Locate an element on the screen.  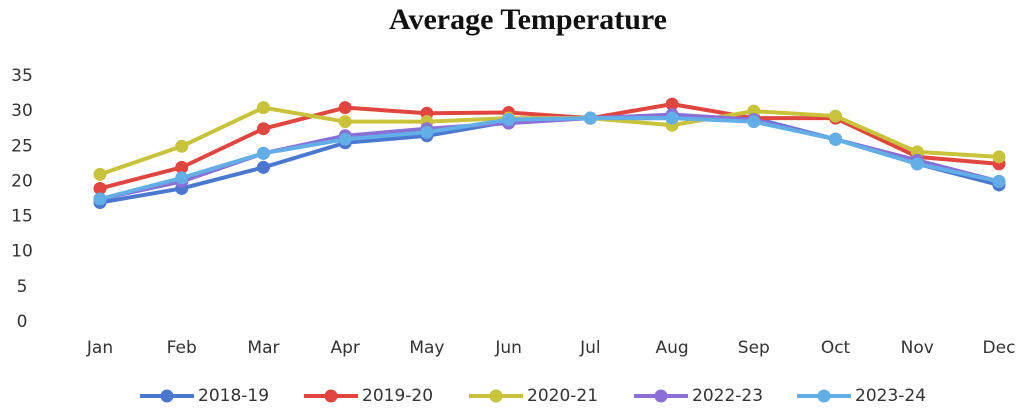
y-tick-label: 20 is located at coordinates (22, 181).